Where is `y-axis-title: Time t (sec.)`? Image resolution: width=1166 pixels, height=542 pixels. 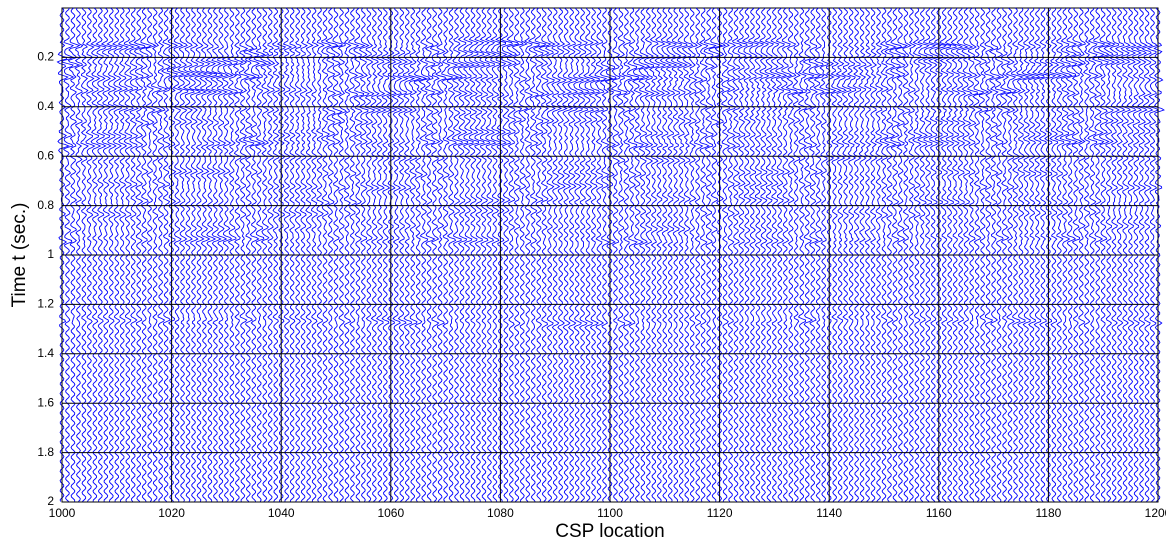
y-axis-title: Time t (sec.) is located at coordinates (19, 255).